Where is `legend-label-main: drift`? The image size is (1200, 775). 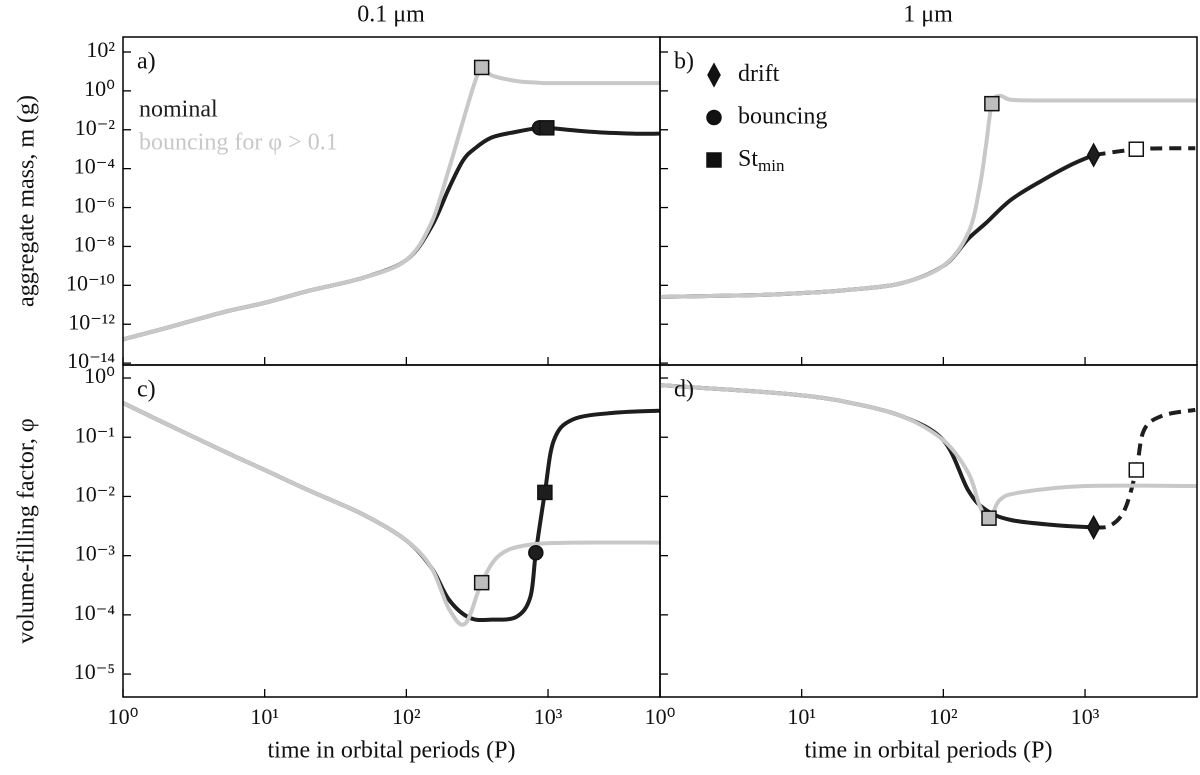
legend-label-main: drift is located at coordinates (759, 74).